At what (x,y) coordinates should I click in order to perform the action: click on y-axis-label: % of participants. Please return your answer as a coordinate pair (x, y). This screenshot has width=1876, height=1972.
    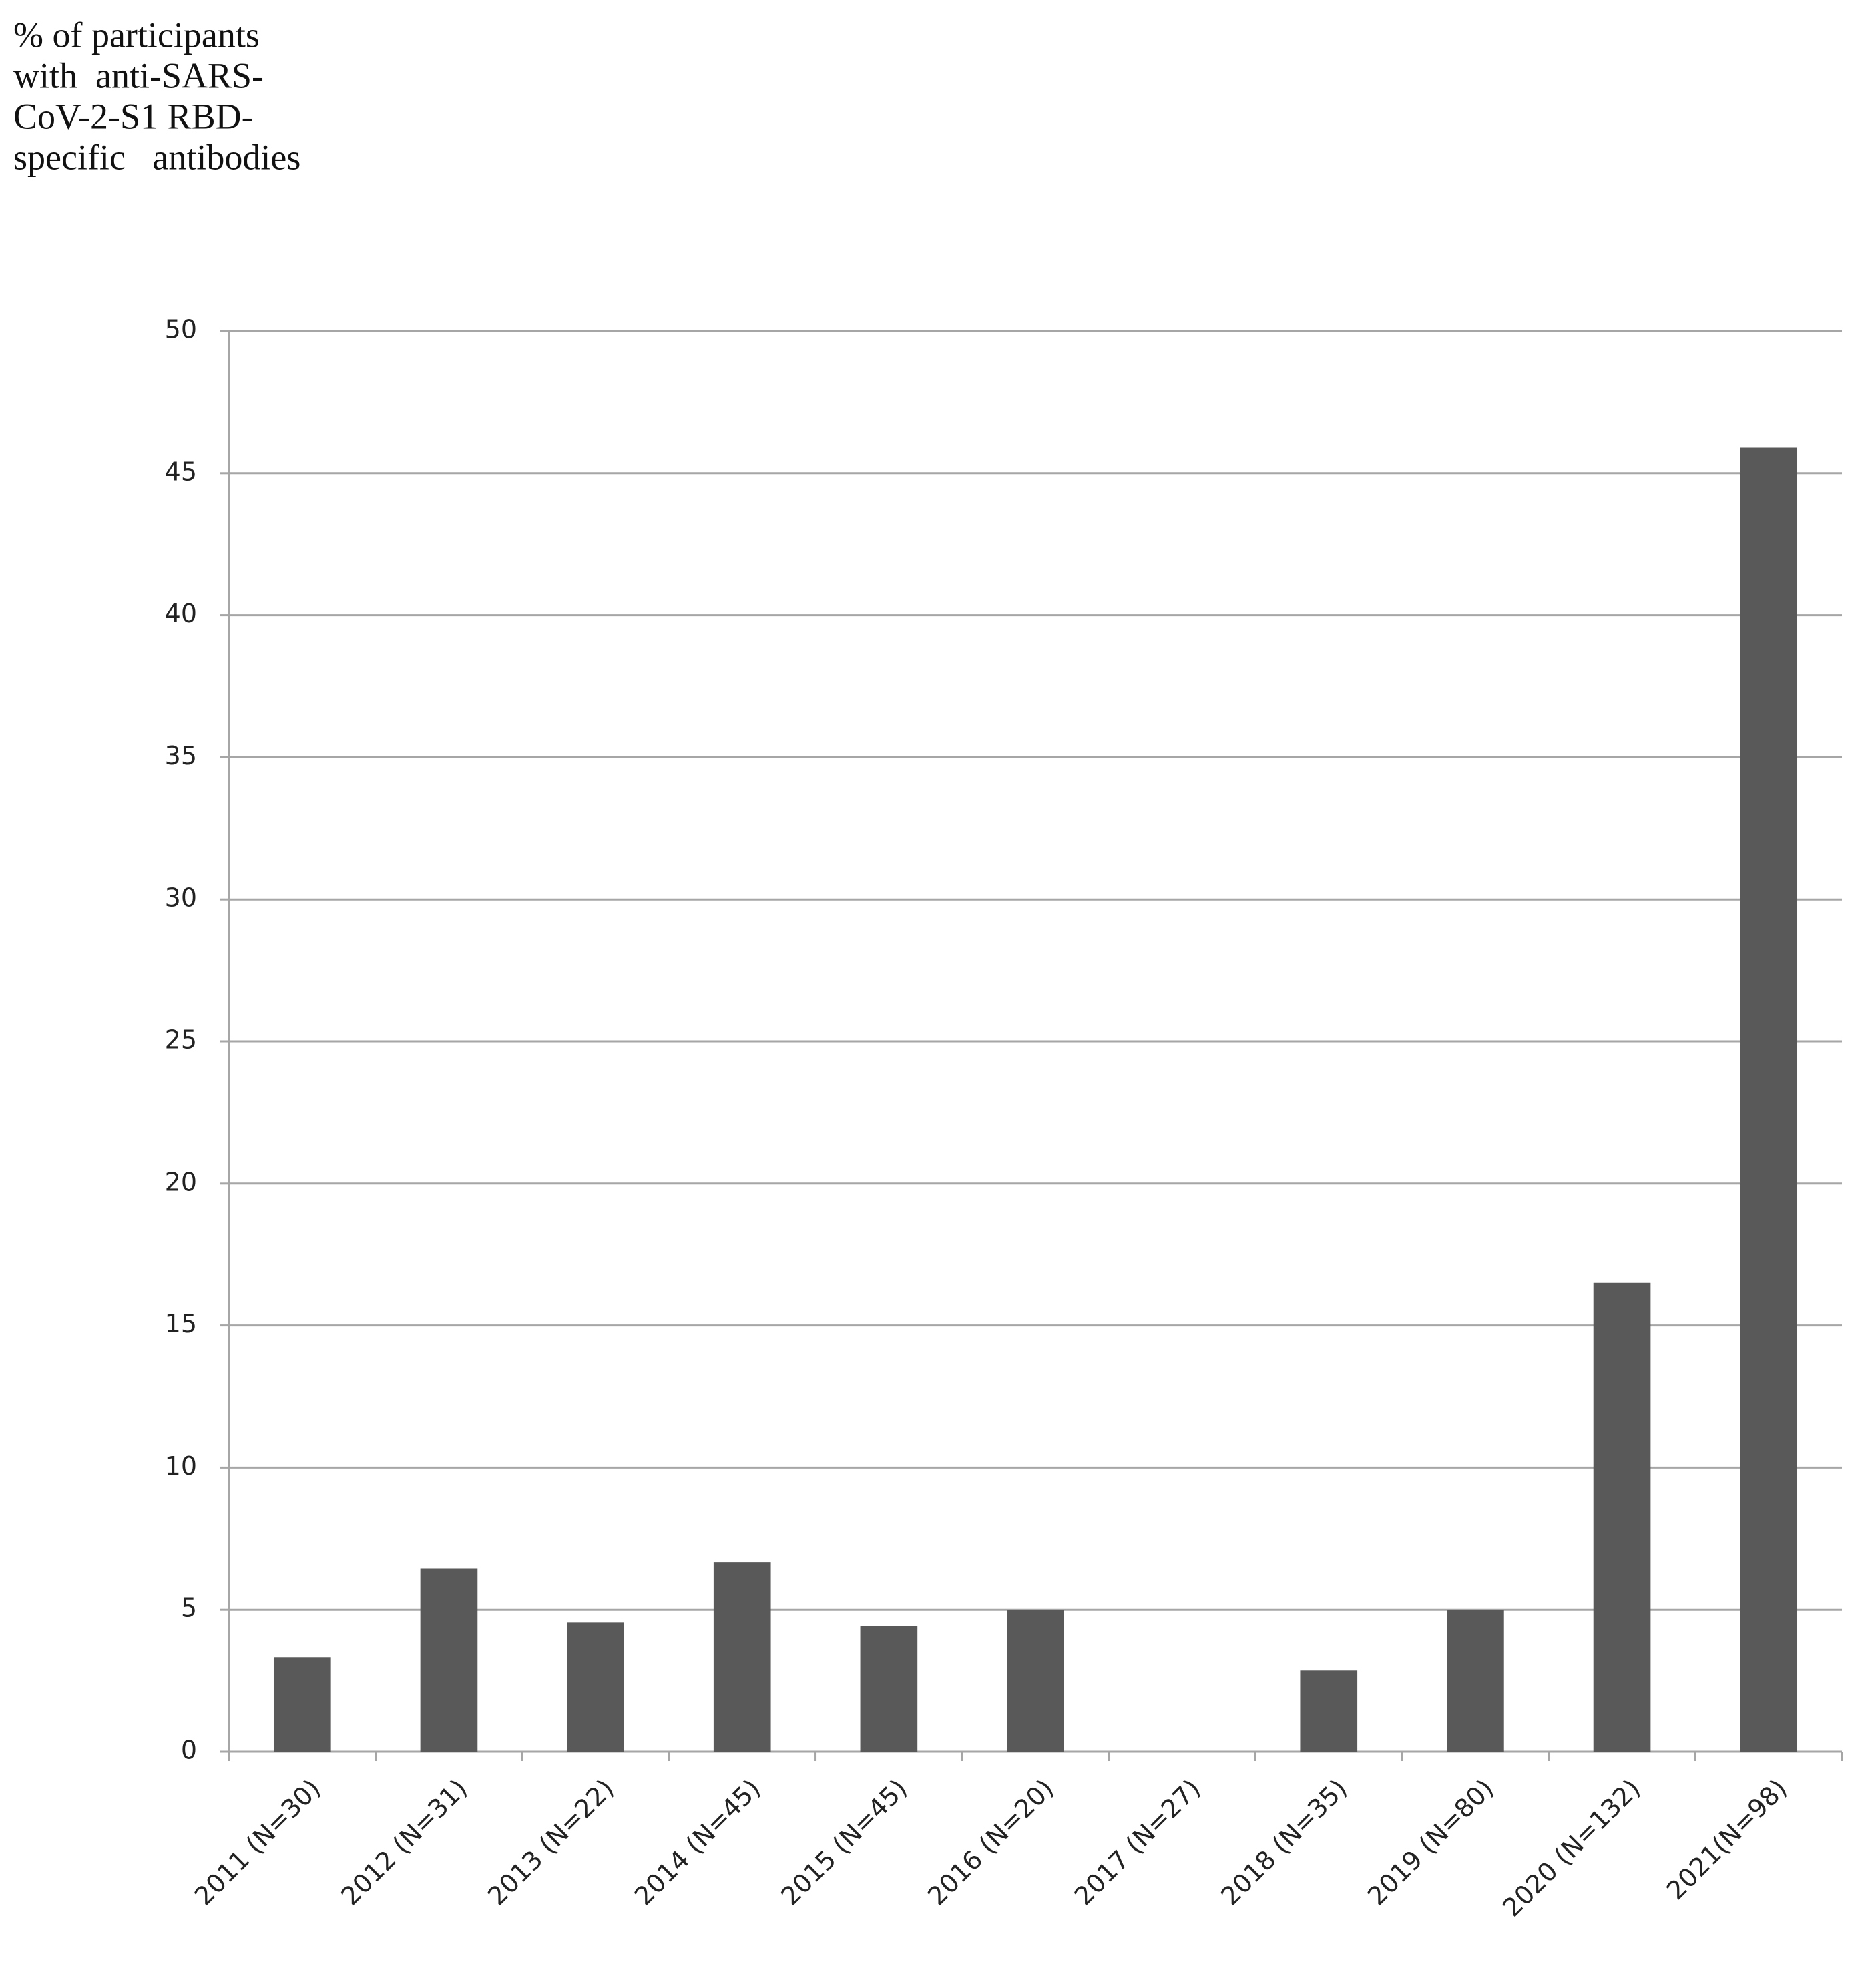
    Looking at the image, I should click on (136, 35).